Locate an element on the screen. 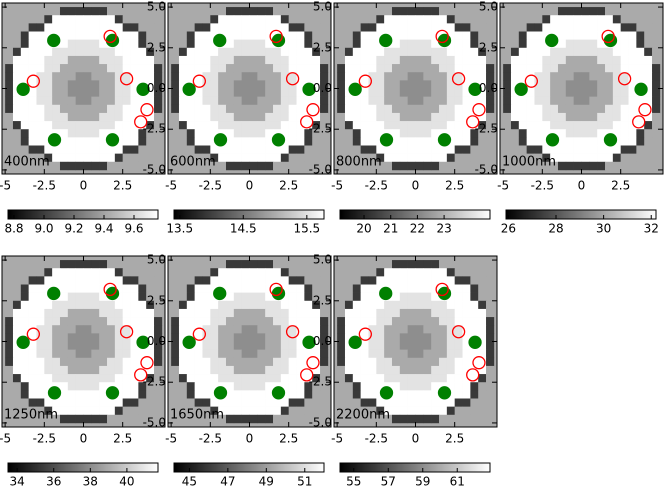 The height and width of the screenshot is (498, 664). y-tick-label: 2.5 is located at coordinates (488, 47).